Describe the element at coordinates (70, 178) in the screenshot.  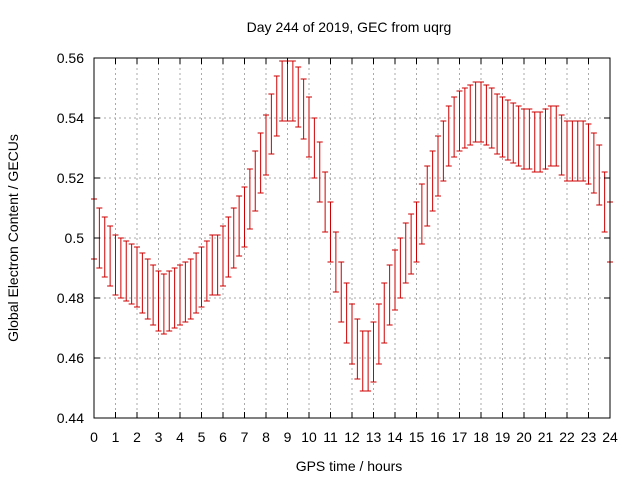
I see `y-tick-label: 0.52` at that location.